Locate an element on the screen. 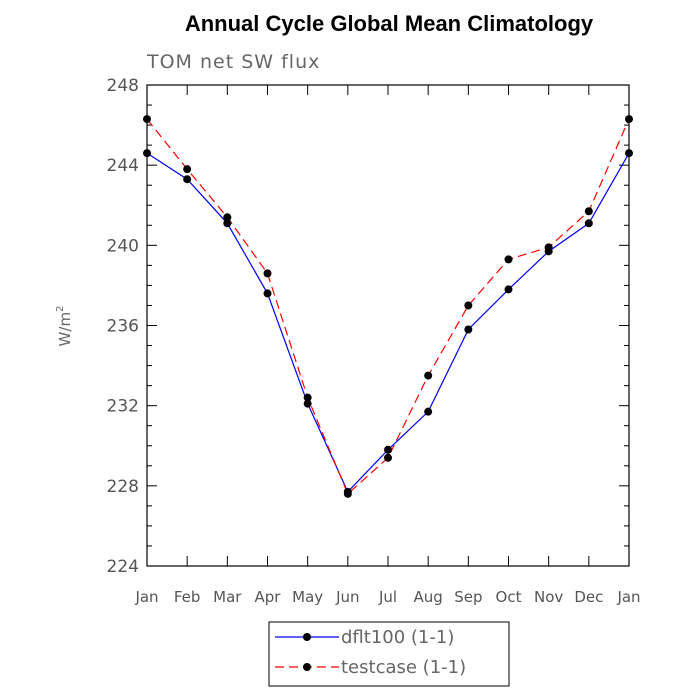  y-tick-label: 228 is located at coordinates (123, 487).